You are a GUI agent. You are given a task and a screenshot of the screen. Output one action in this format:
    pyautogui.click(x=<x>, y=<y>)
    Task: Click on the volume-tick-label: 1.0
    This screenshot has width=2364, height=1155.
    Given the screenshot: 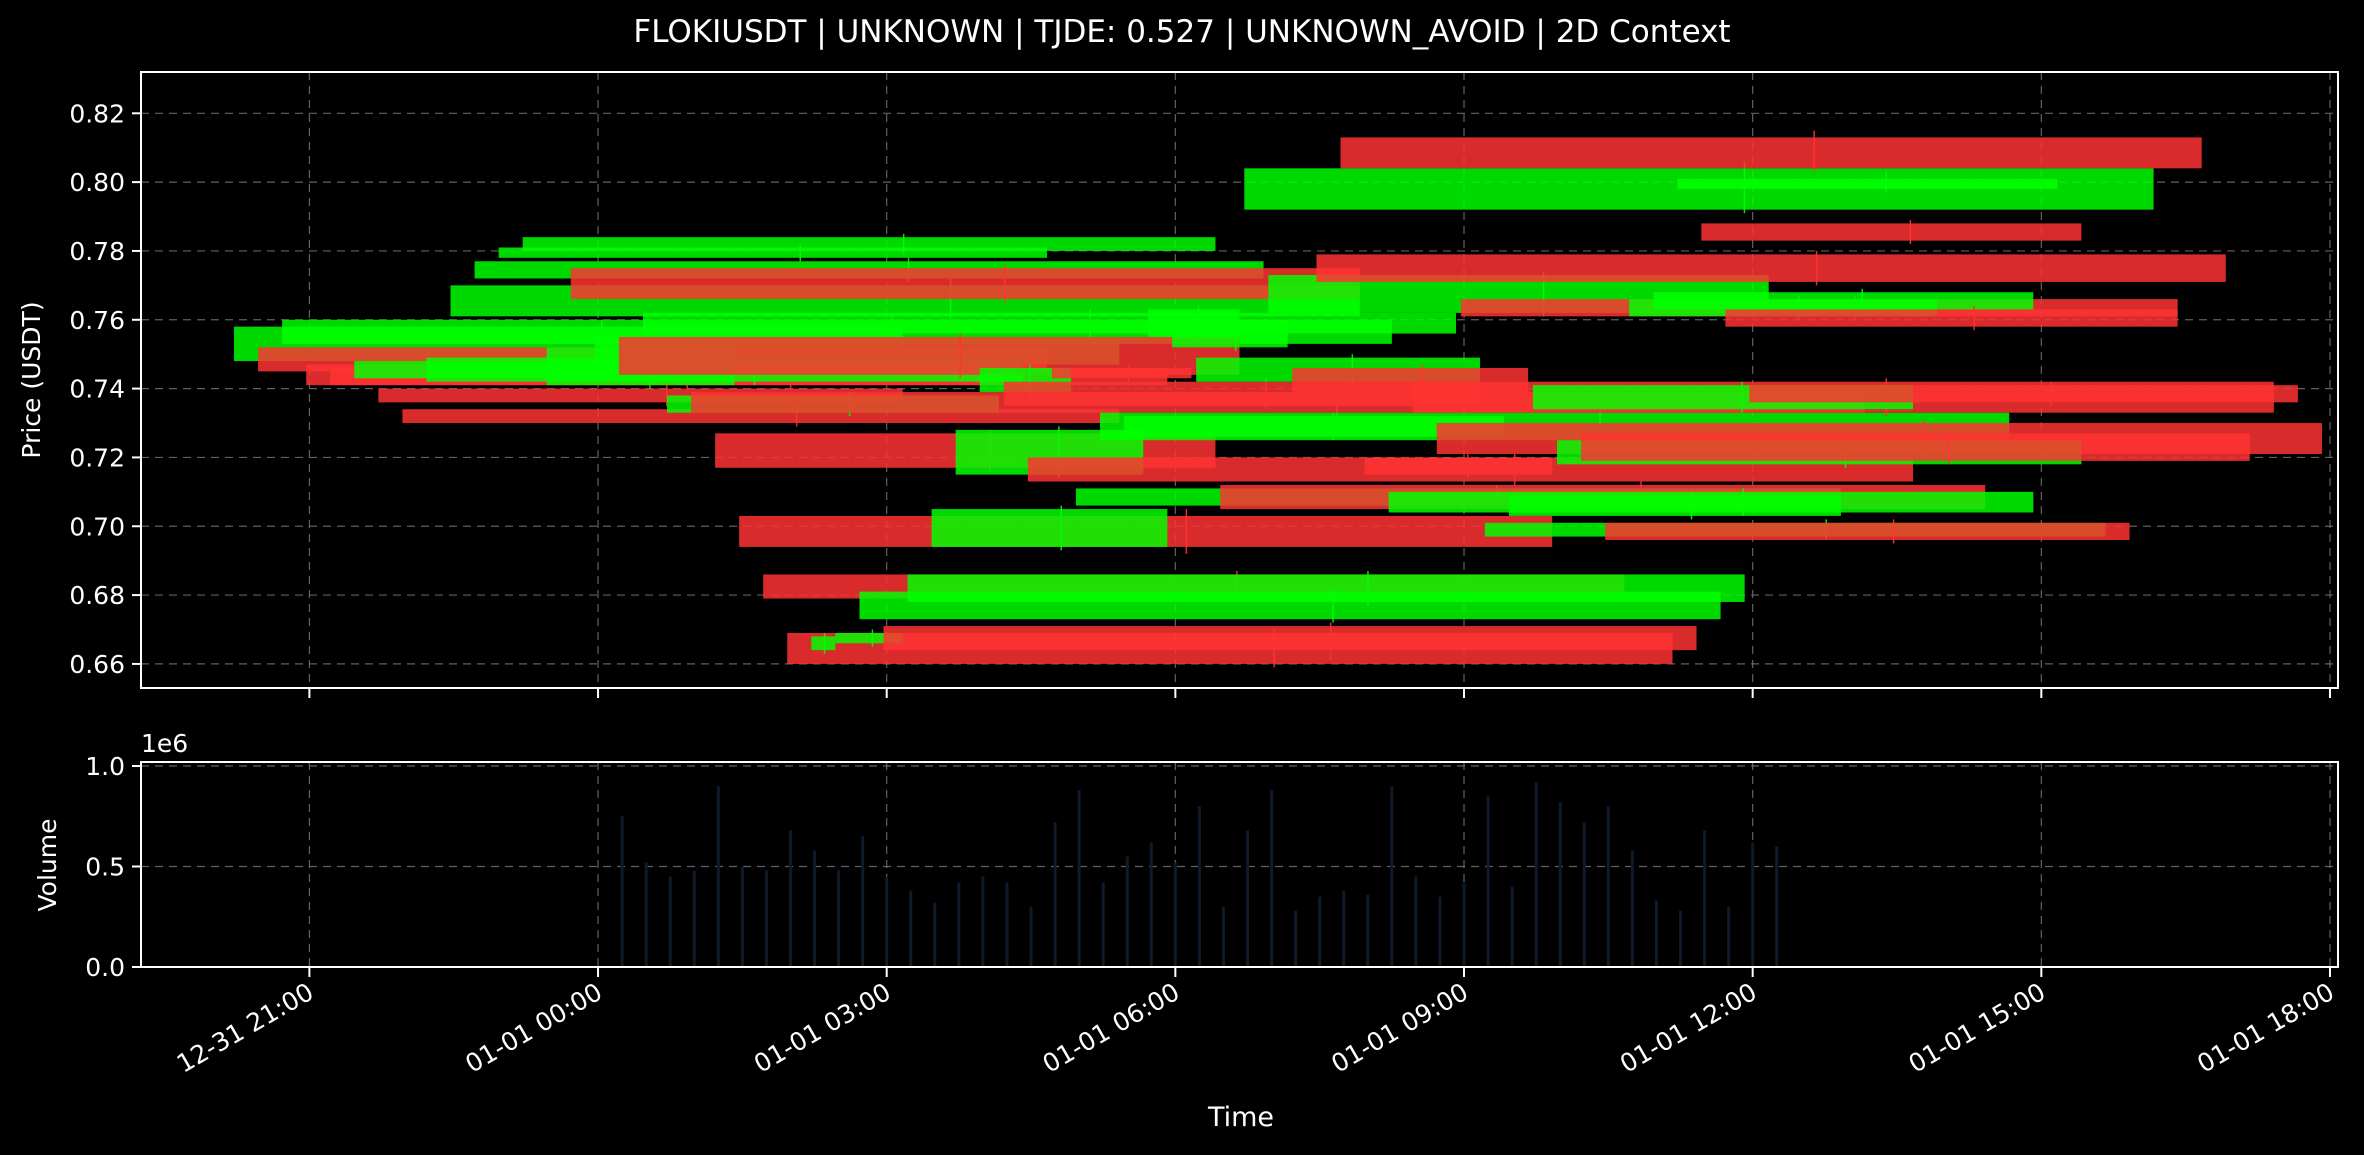 What is the action you would take?
    pyautogui.click(x=105, y=766)
    